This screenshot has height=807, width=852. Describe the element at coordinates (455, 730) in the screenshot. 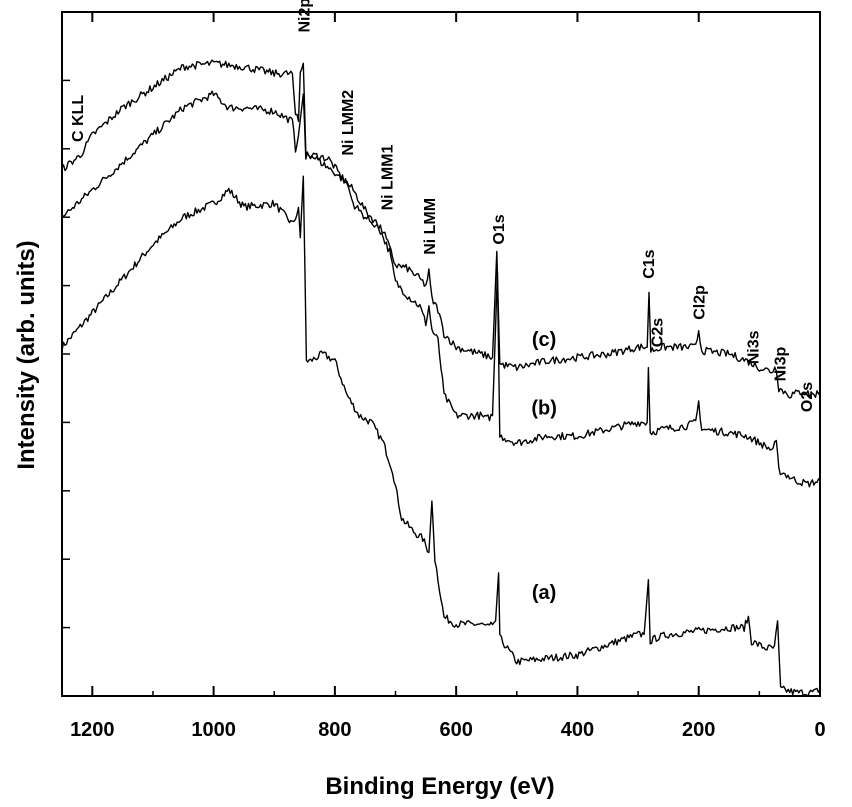

I see `x-tick-label: 600` at that location.